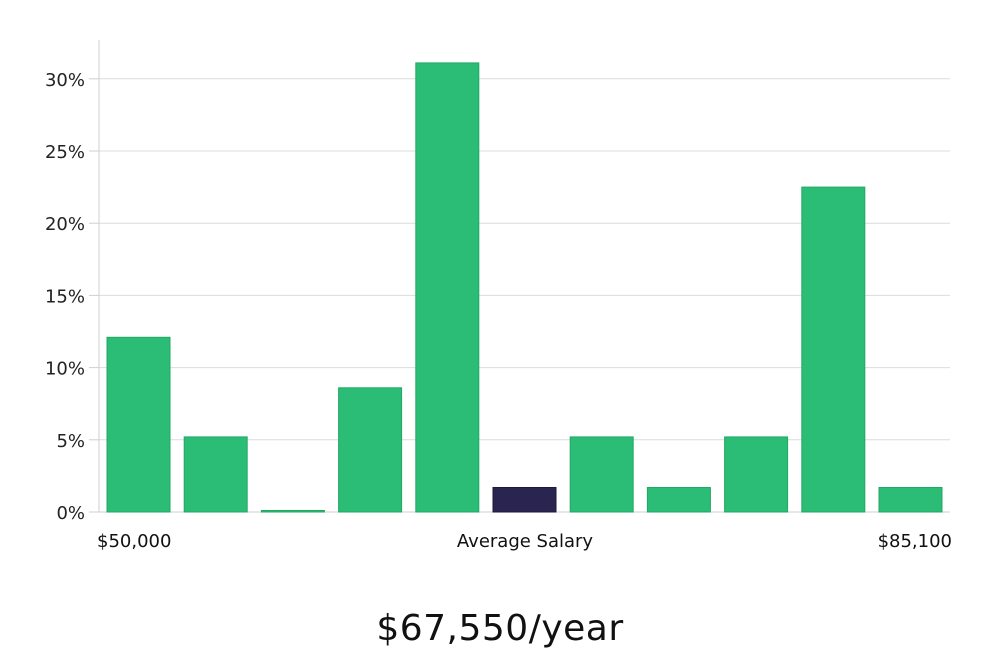 The image size is (1000, 660). I want to click on y-tick-label: 15%, so click(65, 296).